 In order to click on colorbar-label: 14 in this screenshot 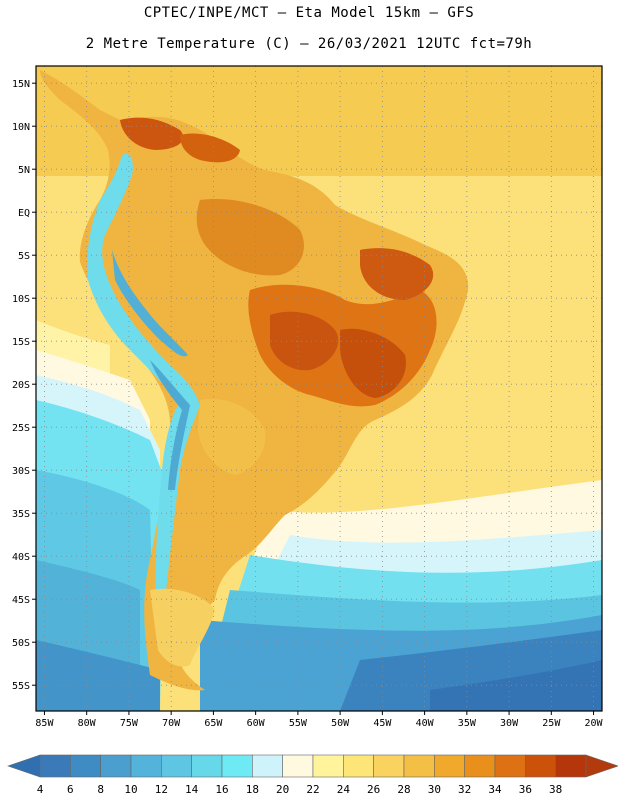, I will do `click(192, 789)`.